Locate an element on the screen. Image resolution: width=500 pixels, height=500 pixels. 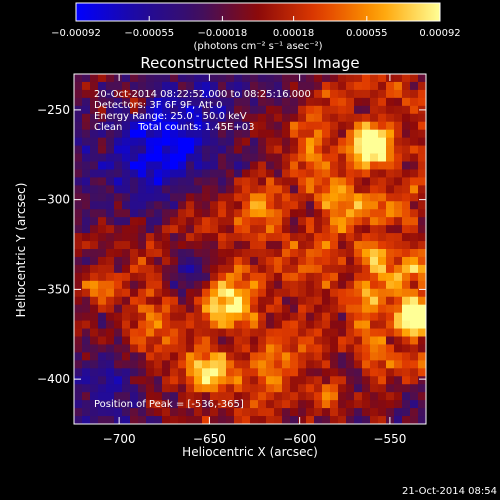
colorbar-tick-label: −0.00055 is located at coordinates (149, 33).